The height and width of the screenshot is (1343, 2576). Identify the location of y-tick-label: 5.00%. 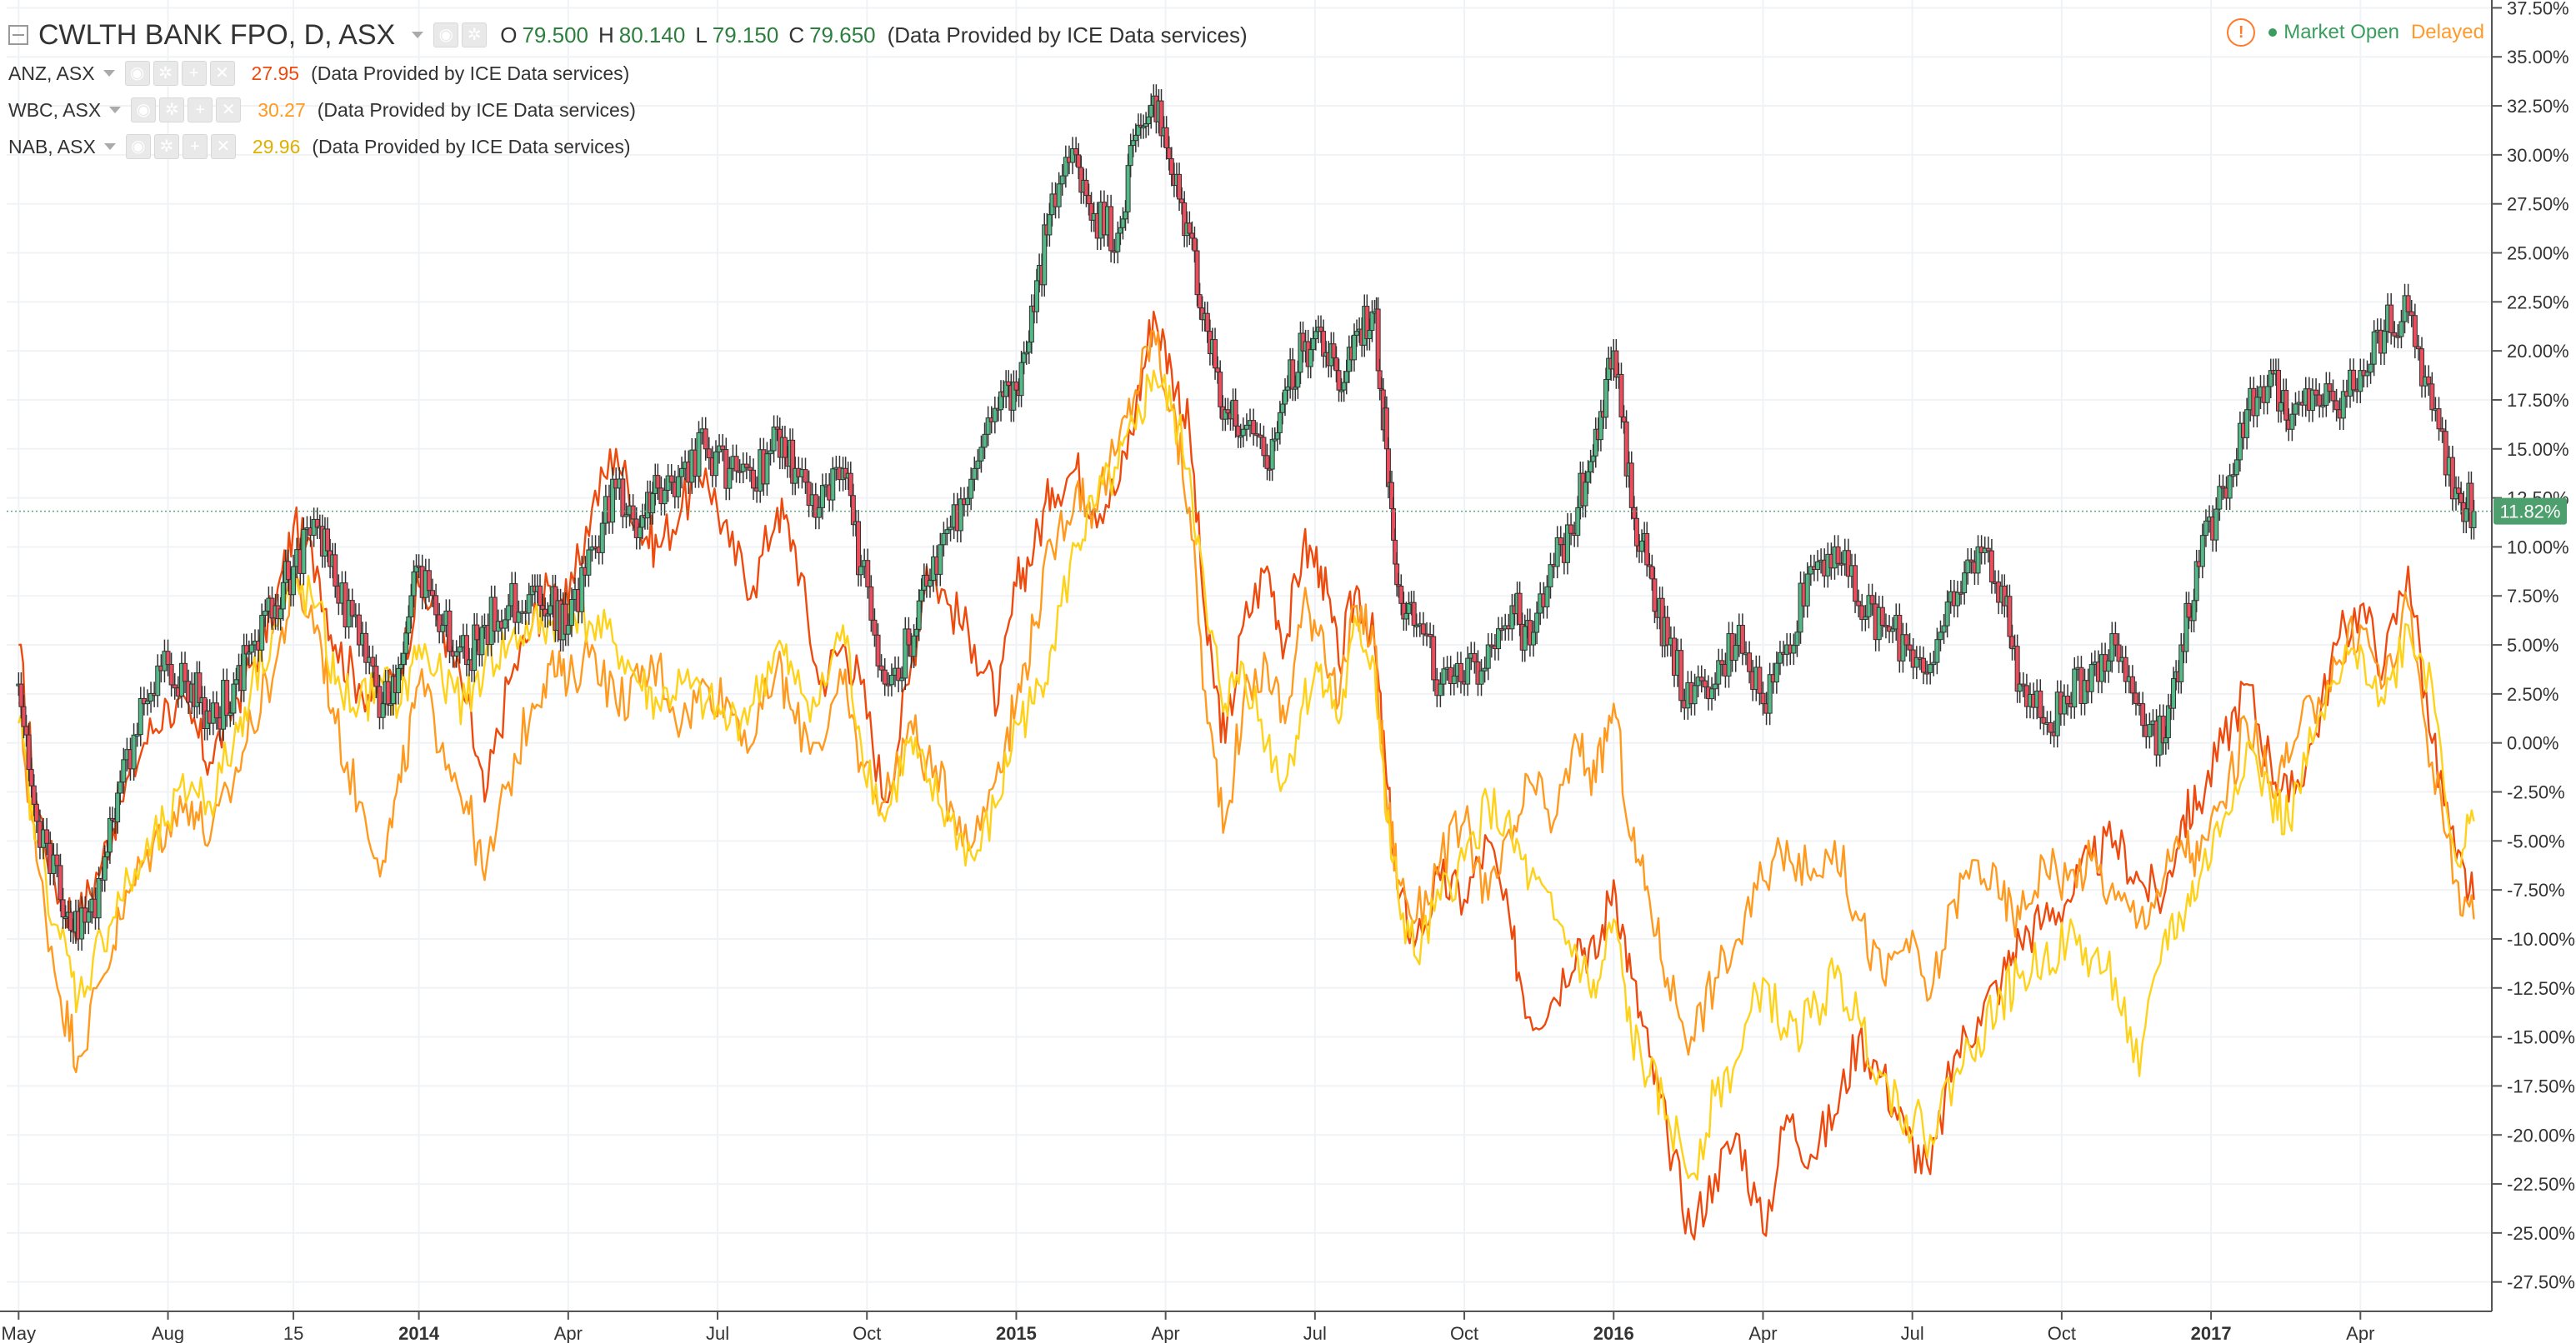
(2533, 645).